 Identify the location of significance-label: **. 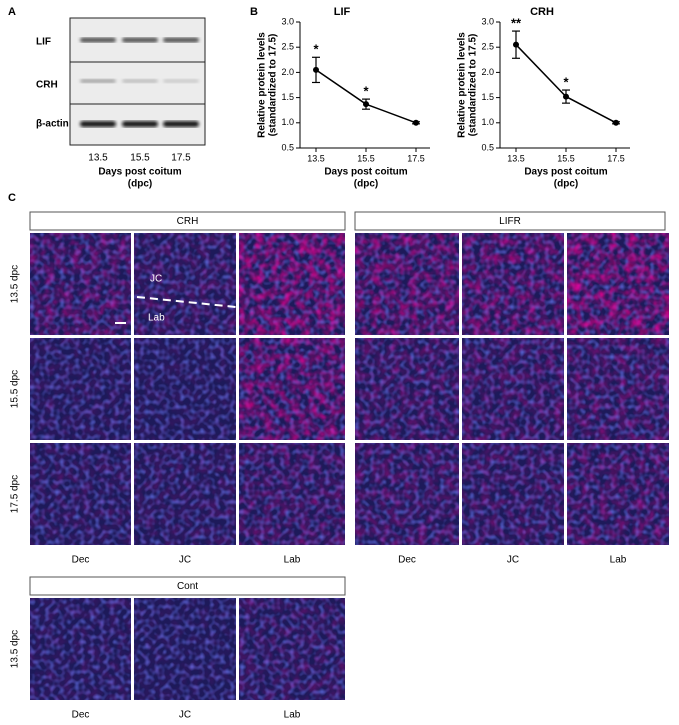
(516, 23).